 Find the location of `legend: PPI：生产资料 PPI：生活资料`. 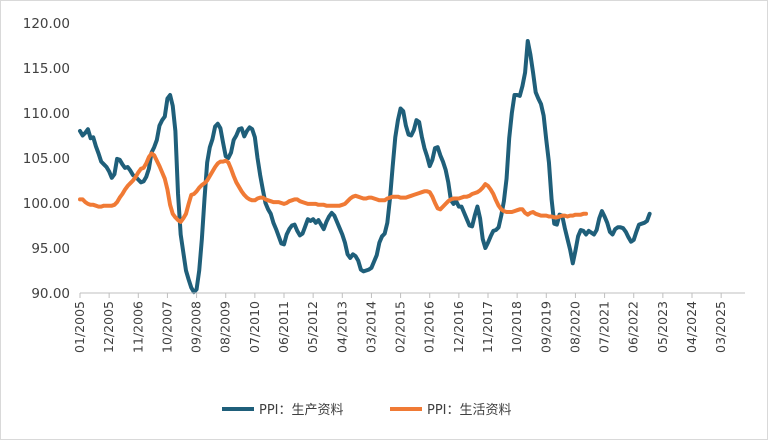

legend: PPI：生产资料 PPI：生活资料 is located at coordinates (367, 410).